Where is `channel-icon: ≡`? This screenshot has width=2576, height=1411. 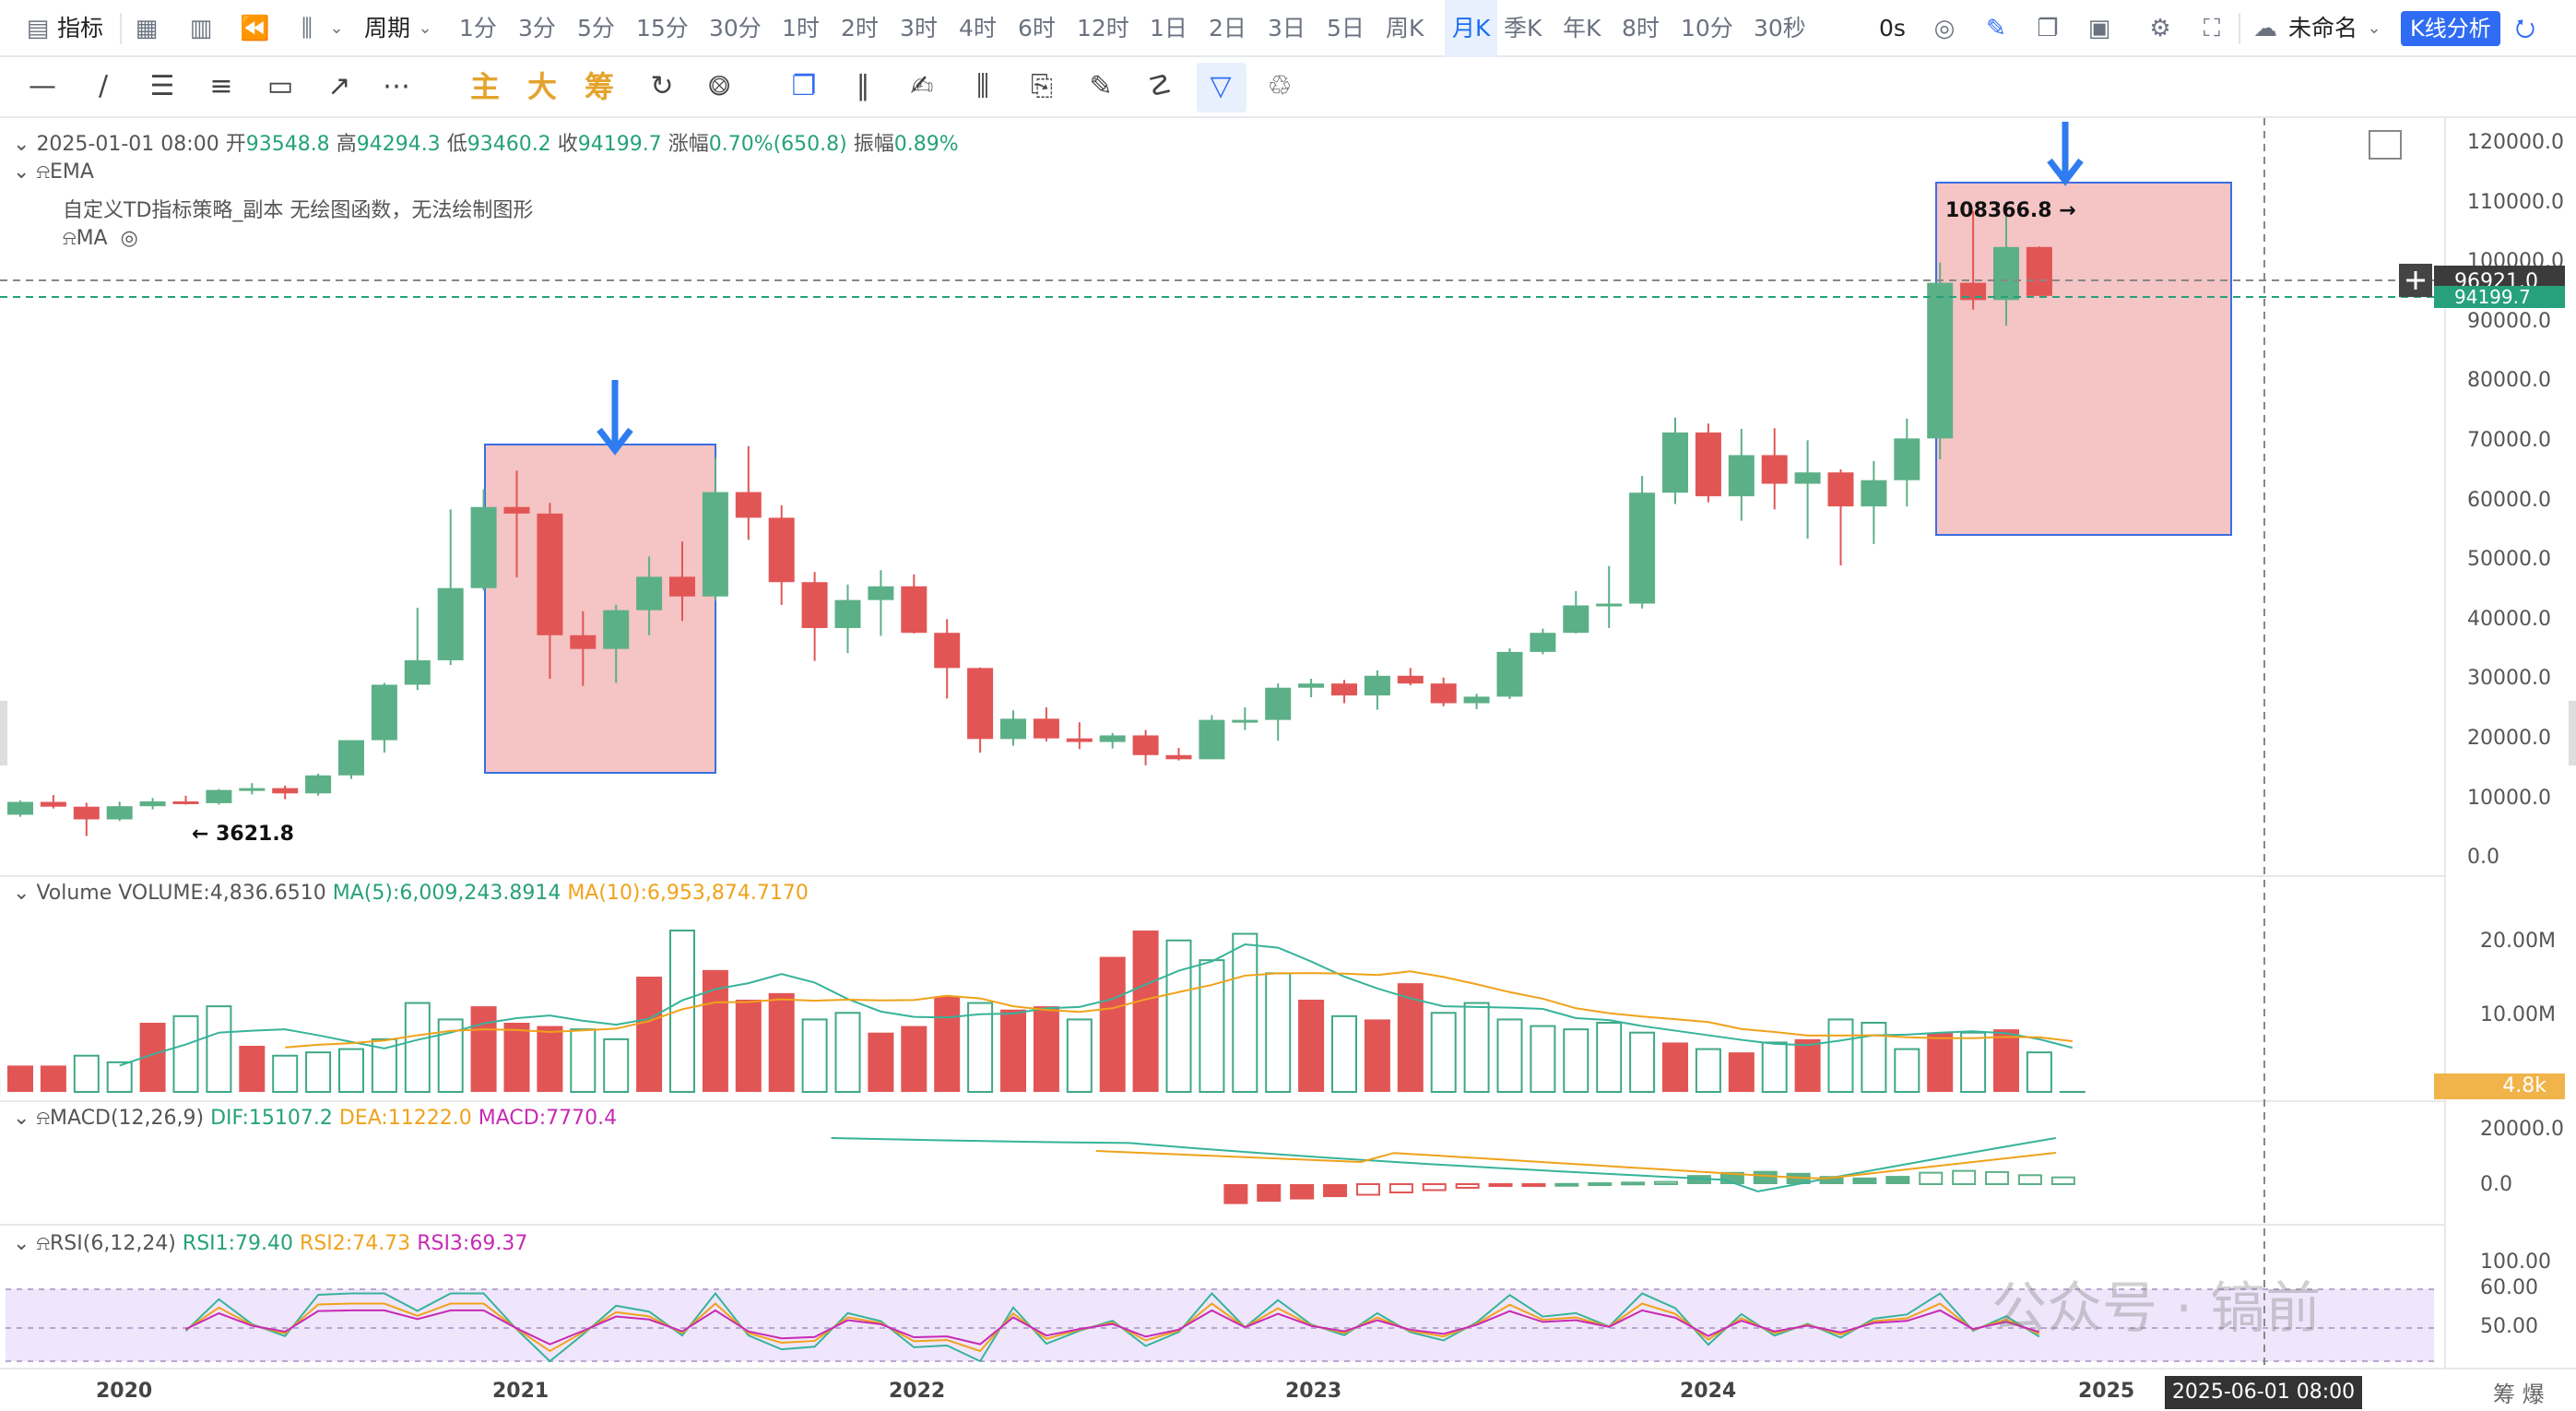 channel-icon: ≡ is located at coordinates (221, 86).